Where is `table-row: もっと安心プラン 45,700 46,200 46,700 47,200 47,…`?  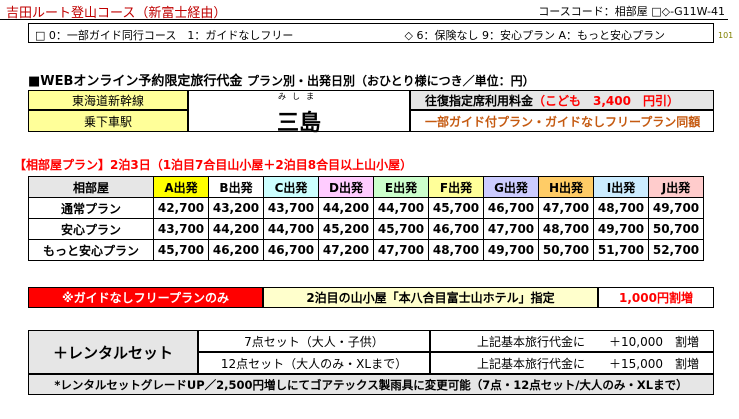 table-row: もっと安心プラン 45,700 46,200 46,700 47,200 47,… is located at coordinates (366, 250).